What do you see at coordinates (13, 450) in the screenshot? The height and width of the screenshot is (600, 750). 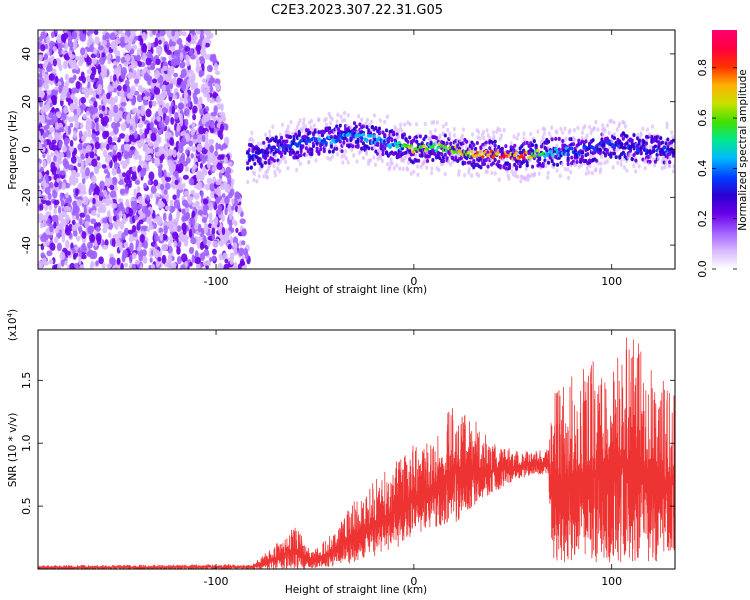 I see `snr-y-axis-label: SNR (10 * v/v)` at bounding box center [13, 450].